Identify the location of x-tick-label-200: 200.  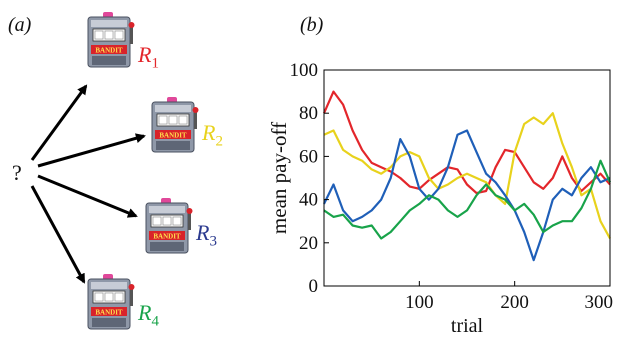
(514, 302).